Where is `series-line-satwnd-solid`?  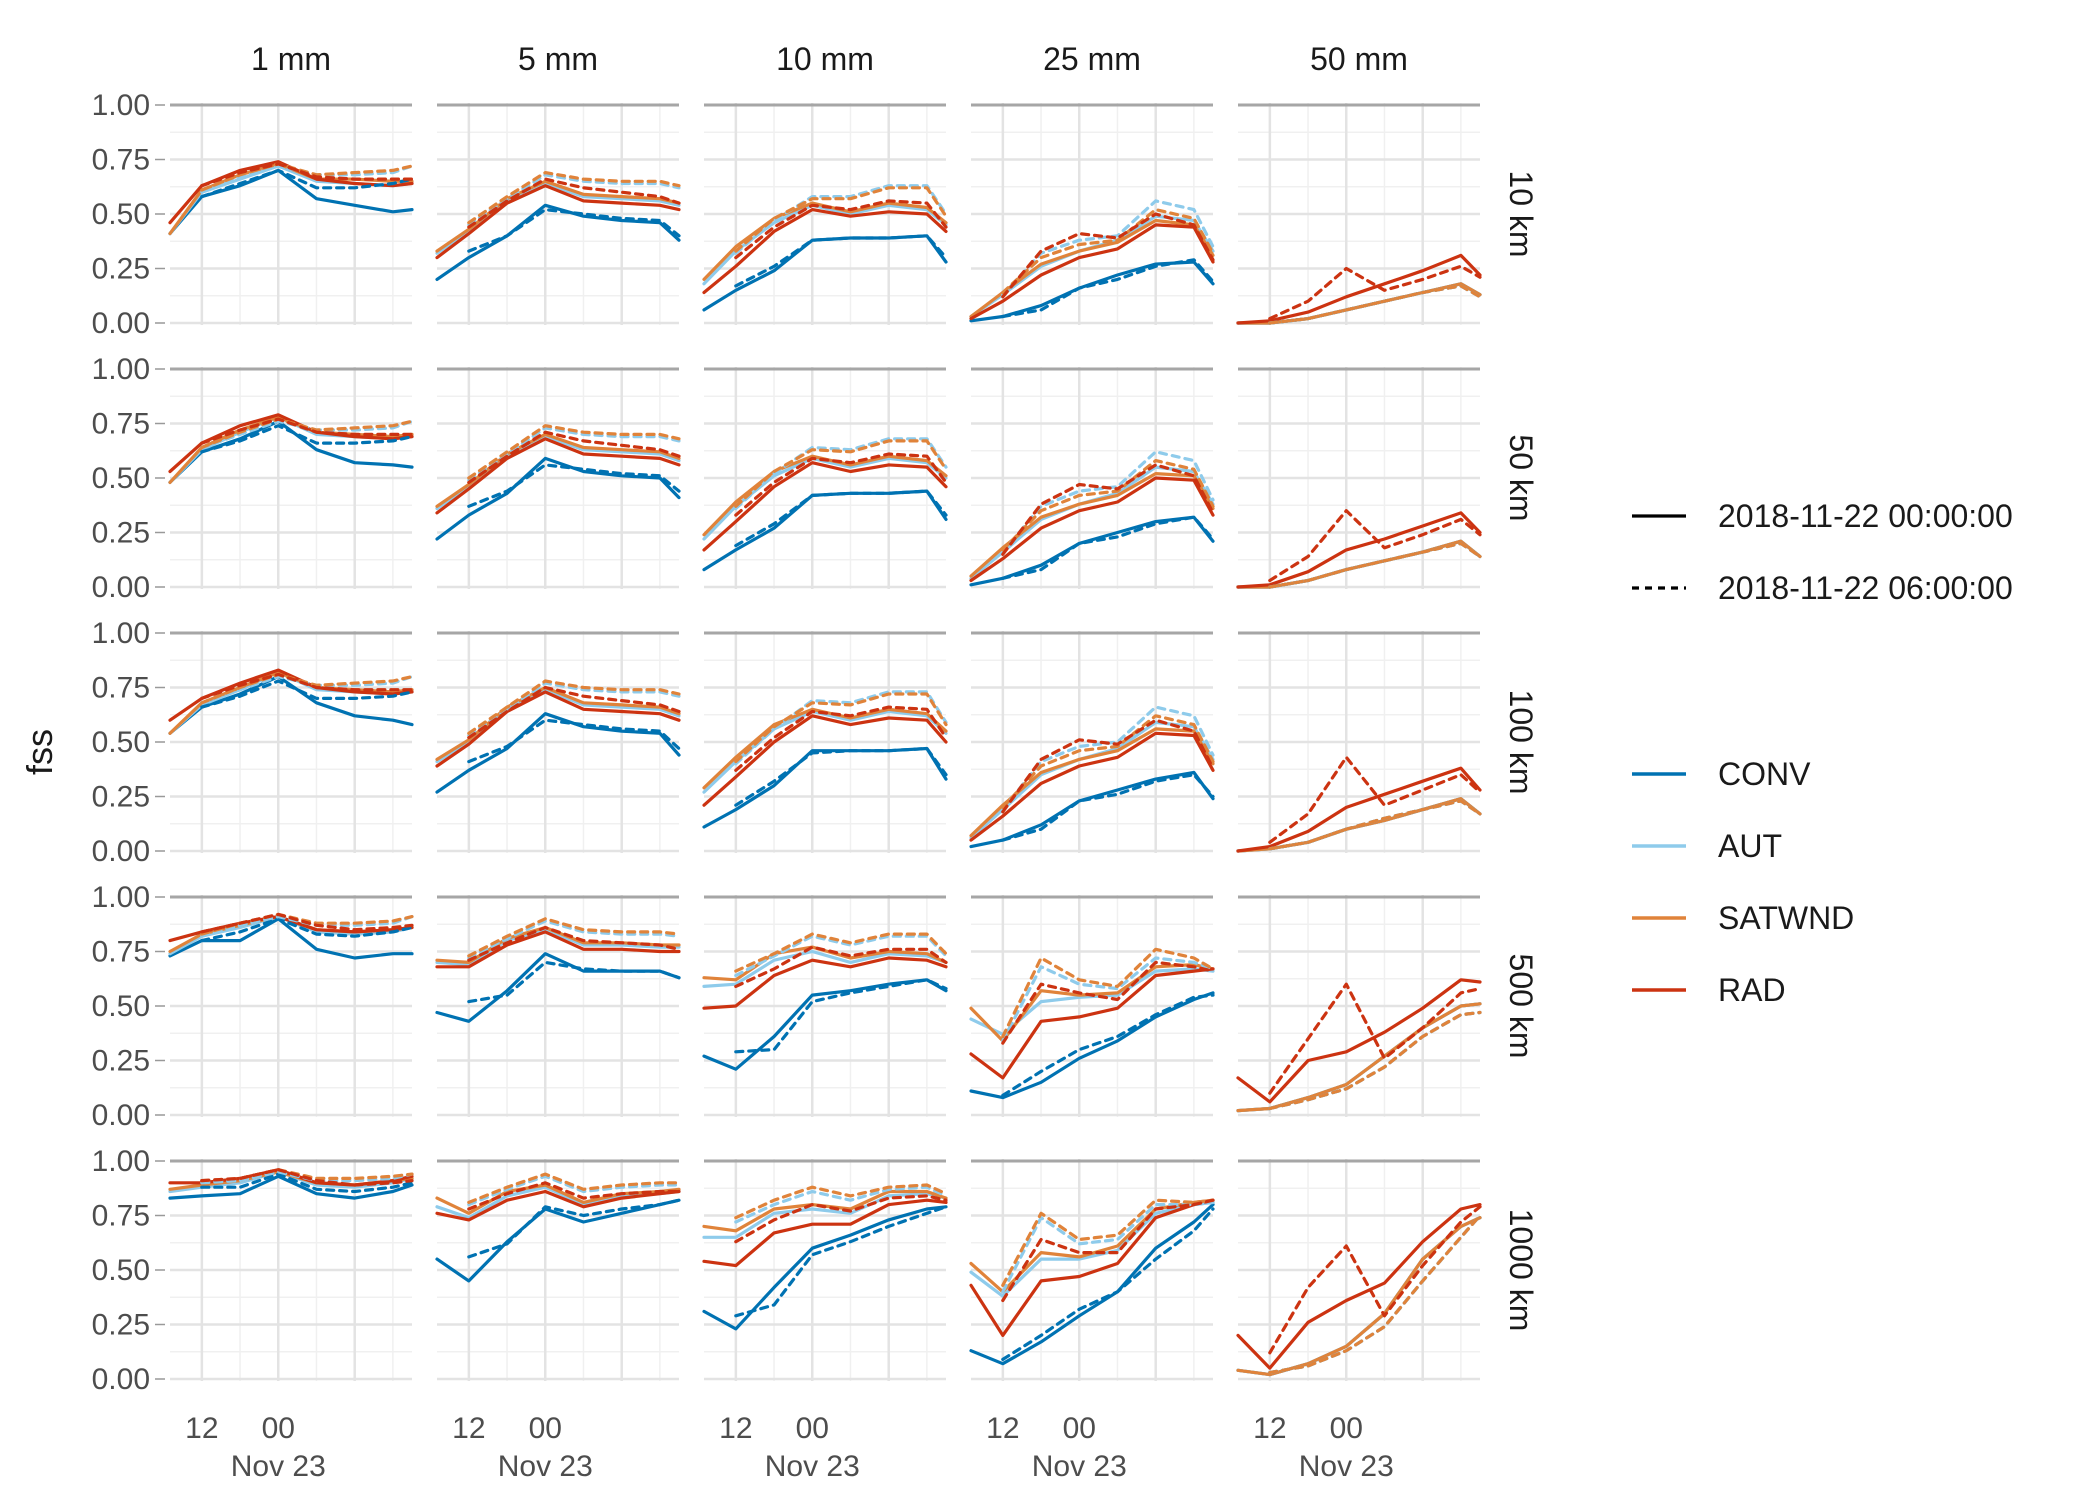
series-line-satwnd-solid is located at coordinates (825, 495).